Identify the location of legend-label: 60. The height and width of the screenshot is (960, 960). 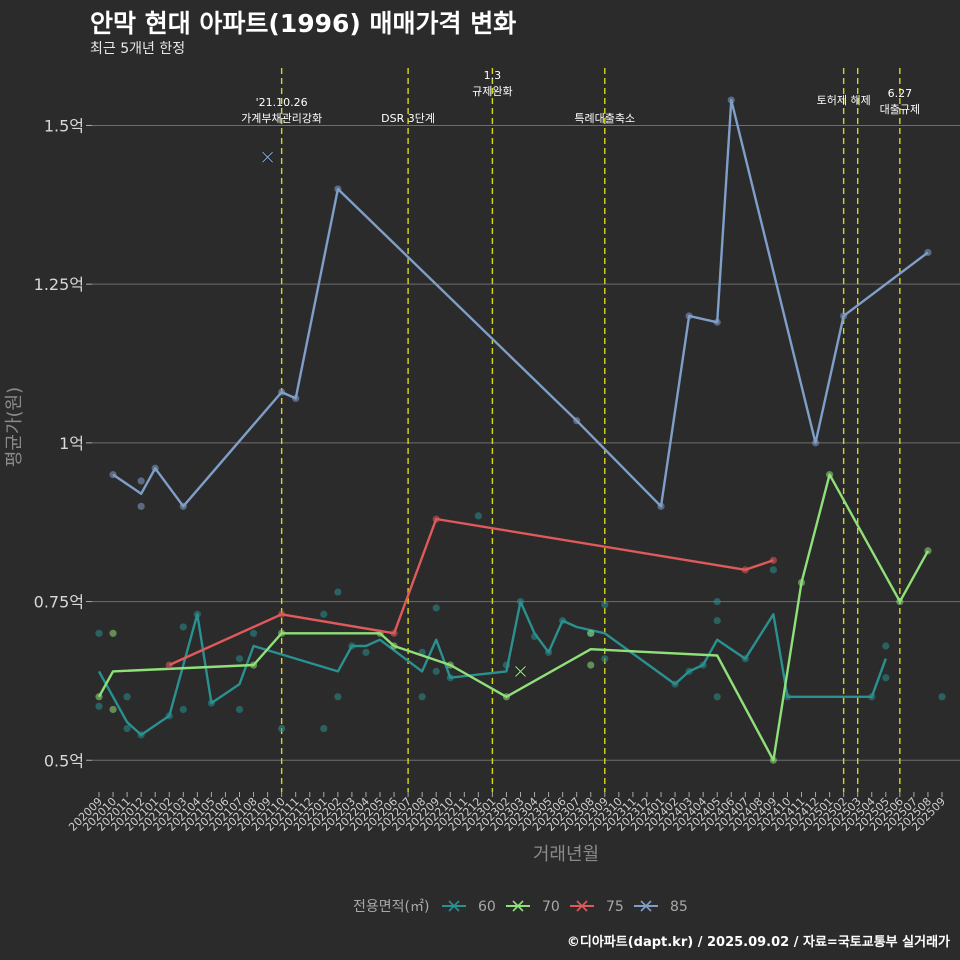
(487, 907).